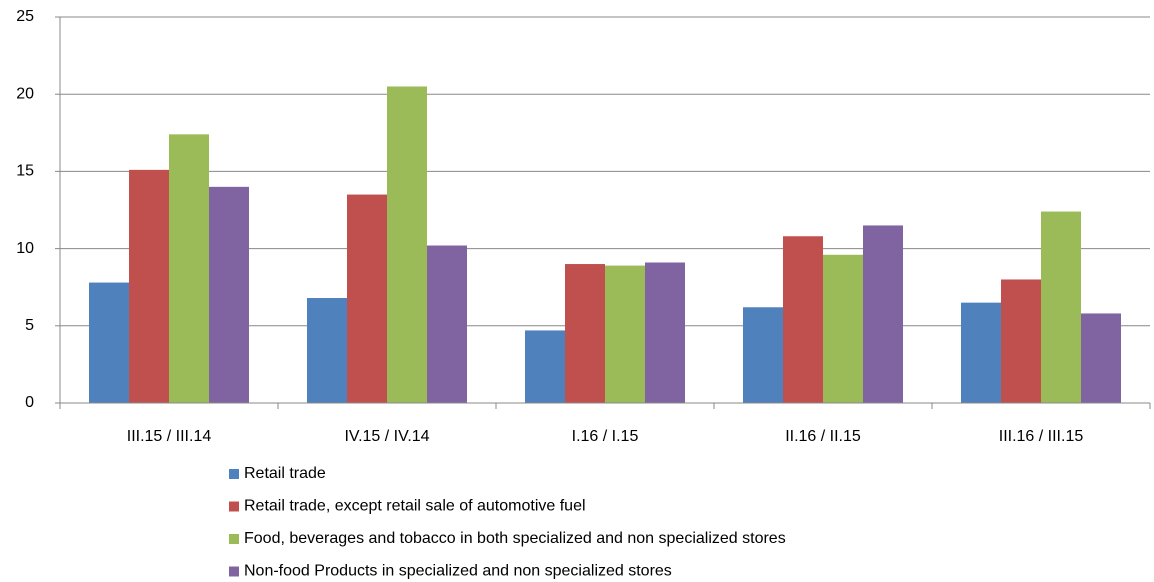 Image resolution: width=1154 pixels, height=582 pixels. What do you see at coordinates (29, 402) in the screenshot?
I see `y-tick-label: 0` at bounding box center [29, 402].